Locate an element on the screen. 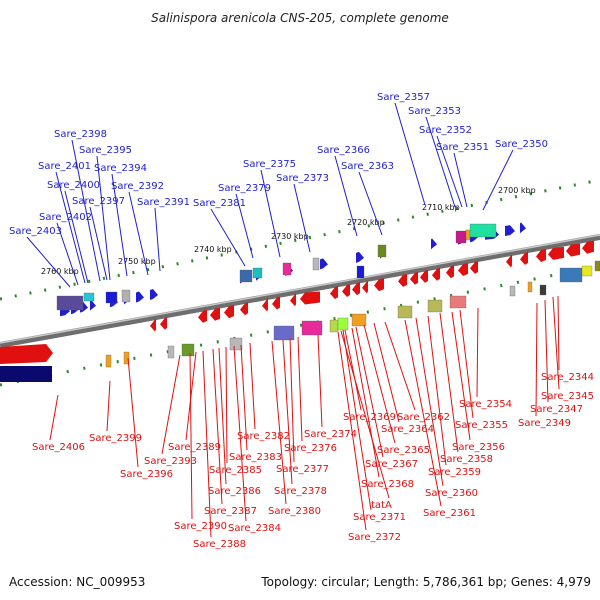  tick-label: 2730 kbp is located at coordinates (290, 236).